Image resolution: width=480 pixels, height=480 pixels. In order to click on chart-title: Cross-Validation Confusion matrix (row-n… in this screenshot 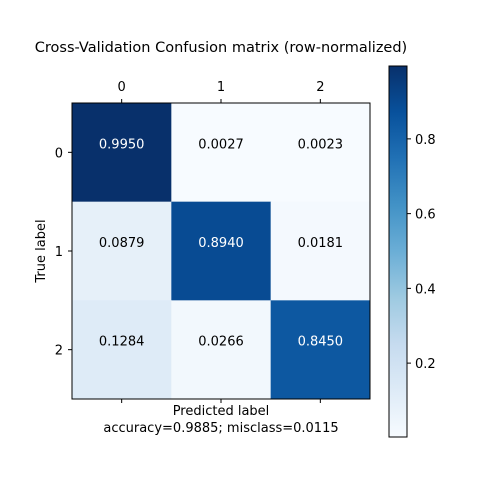, I will do `click(221, 48)`.